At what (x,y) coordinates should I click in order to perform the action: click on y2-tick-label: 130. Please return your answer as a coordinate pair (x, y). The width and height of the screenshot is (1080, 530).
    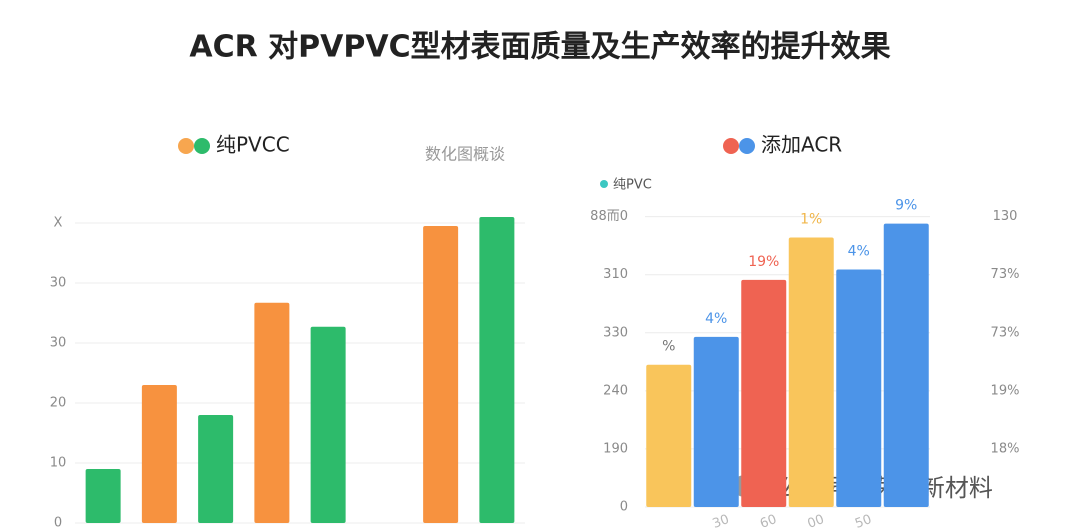
    Looking at the image, I should click on (1005, 216).